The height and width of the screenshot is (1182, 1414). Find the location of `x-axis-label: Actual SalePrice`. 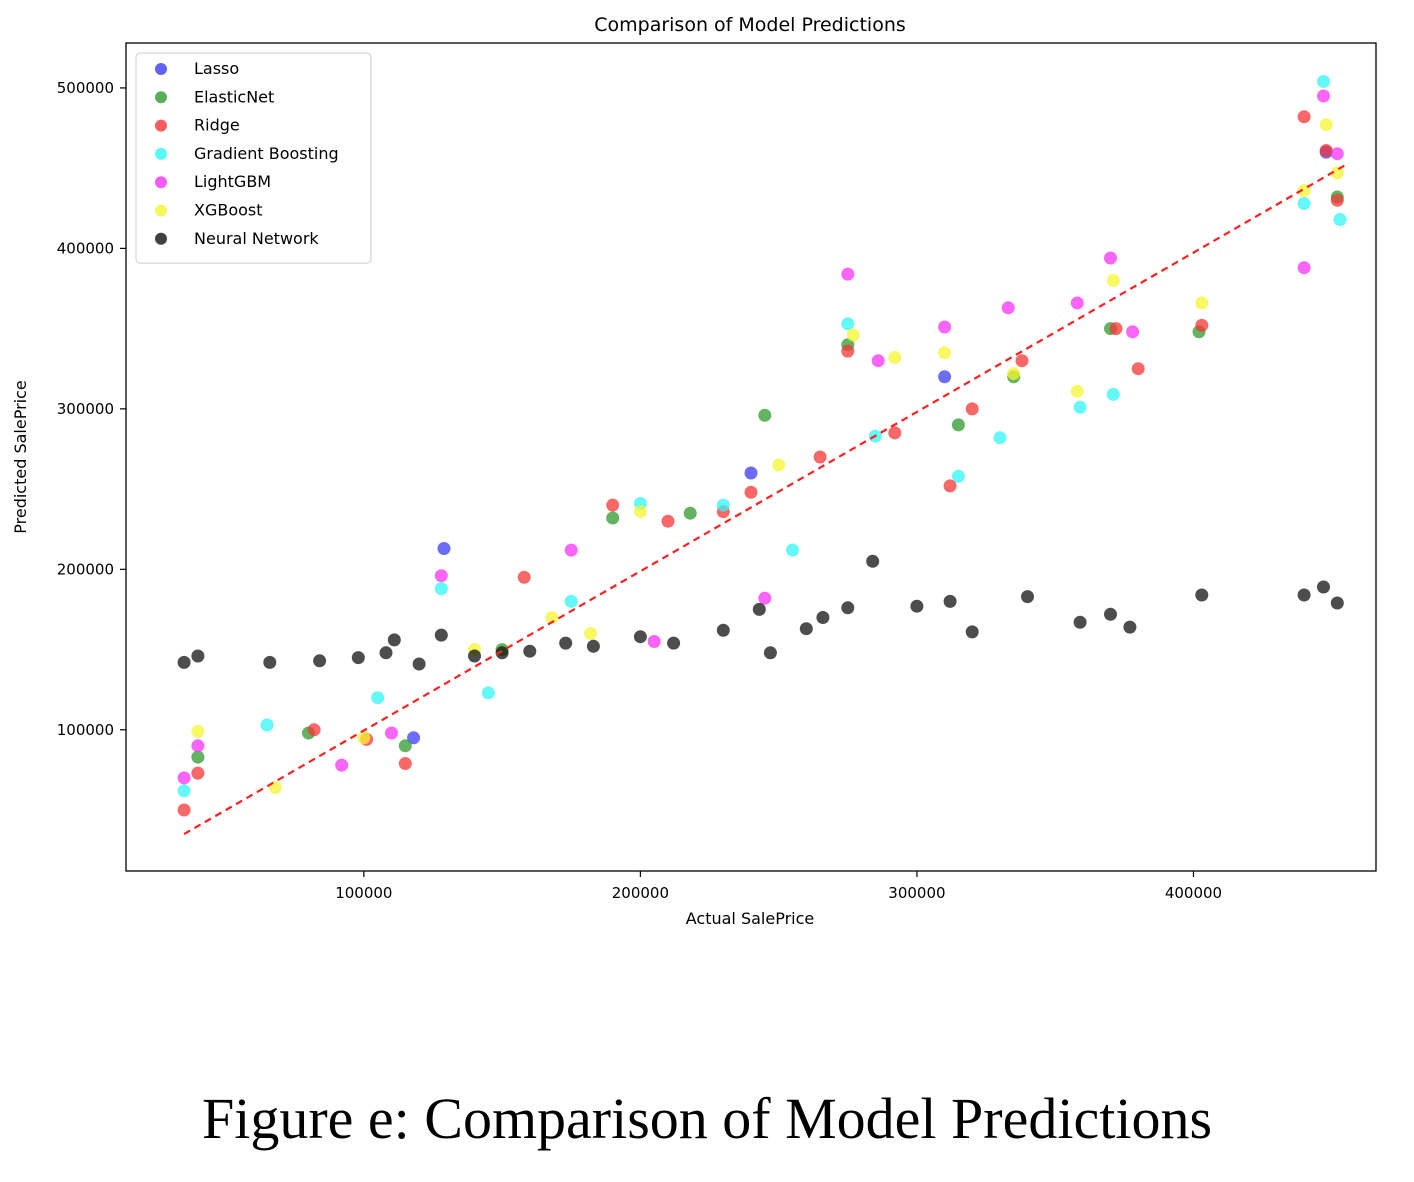

x-axis-label: Actual SalePrice is located at coordinates (750, 918).